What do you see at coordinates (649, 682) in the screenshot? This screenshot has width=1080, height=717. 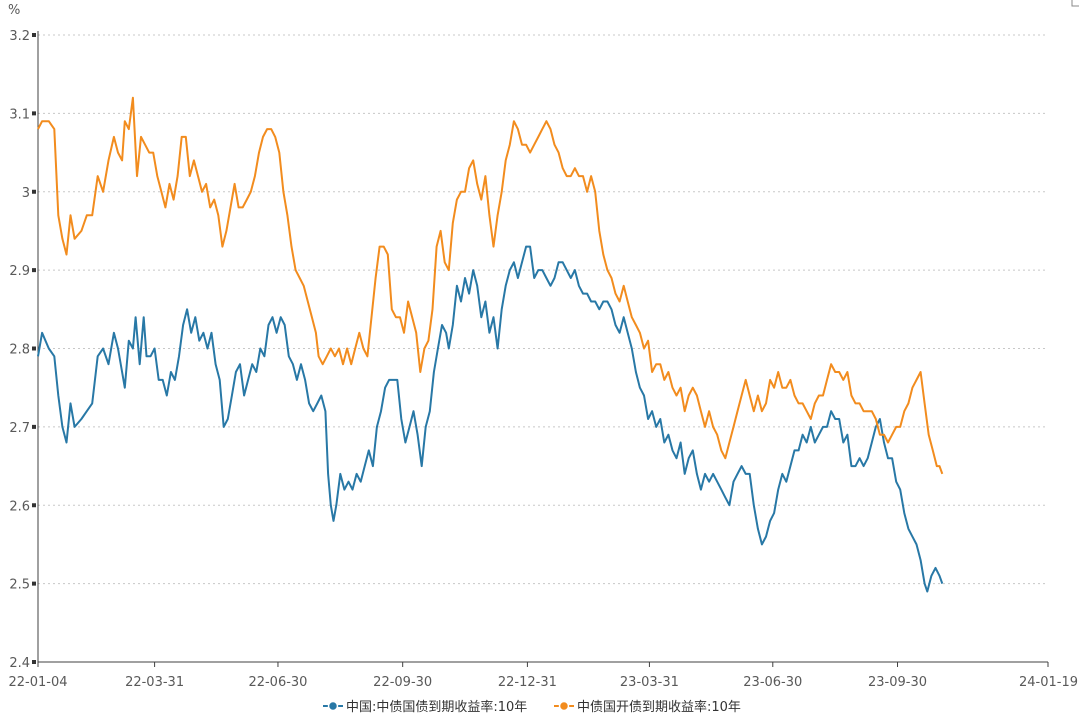 I see `x-tick-label: 23-03-31` at bounding box center [649, 682].